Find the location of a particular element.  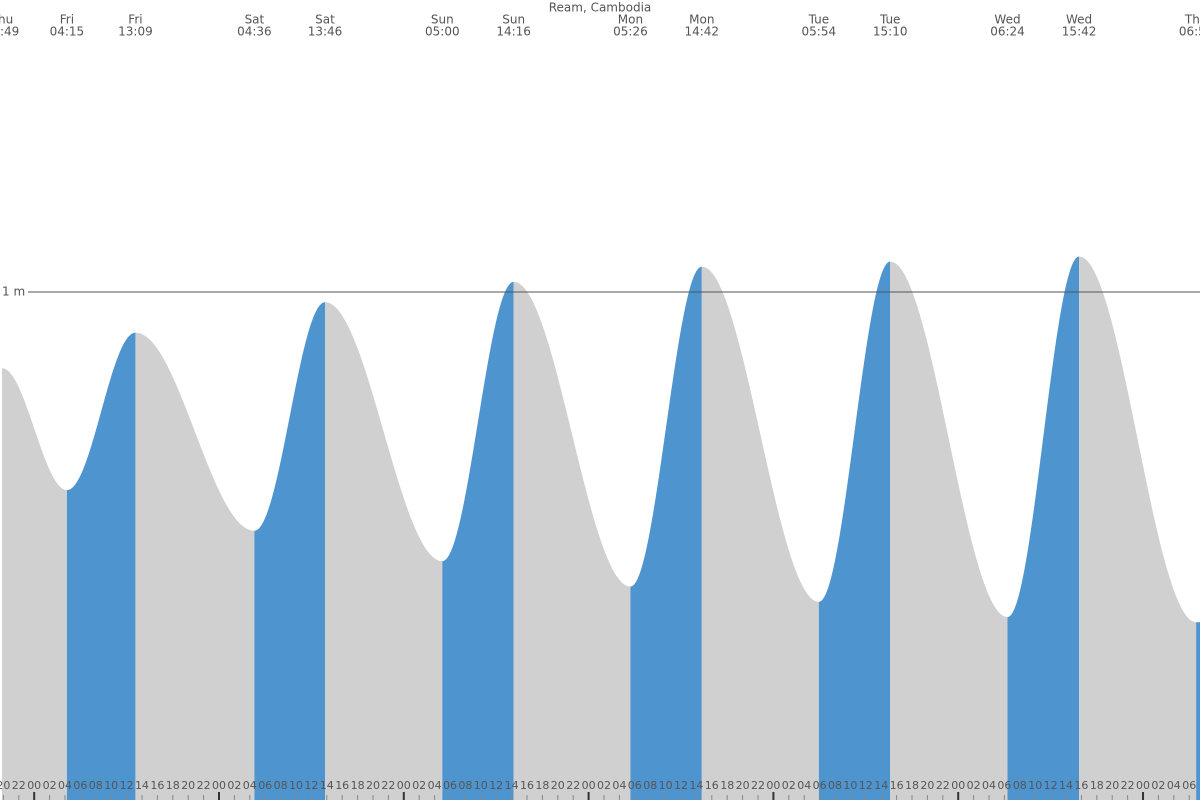

extreme-time: 15:42 is located at coordinates (1079, 32).